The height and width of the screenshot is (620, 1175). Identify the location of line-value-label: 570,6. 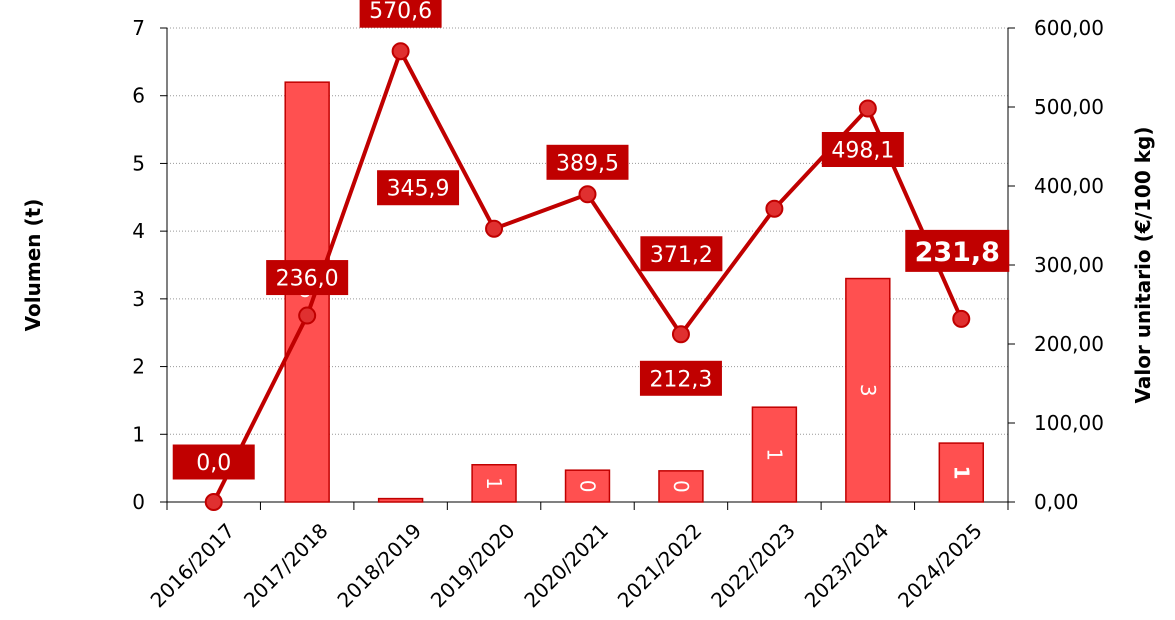
(400, 12).